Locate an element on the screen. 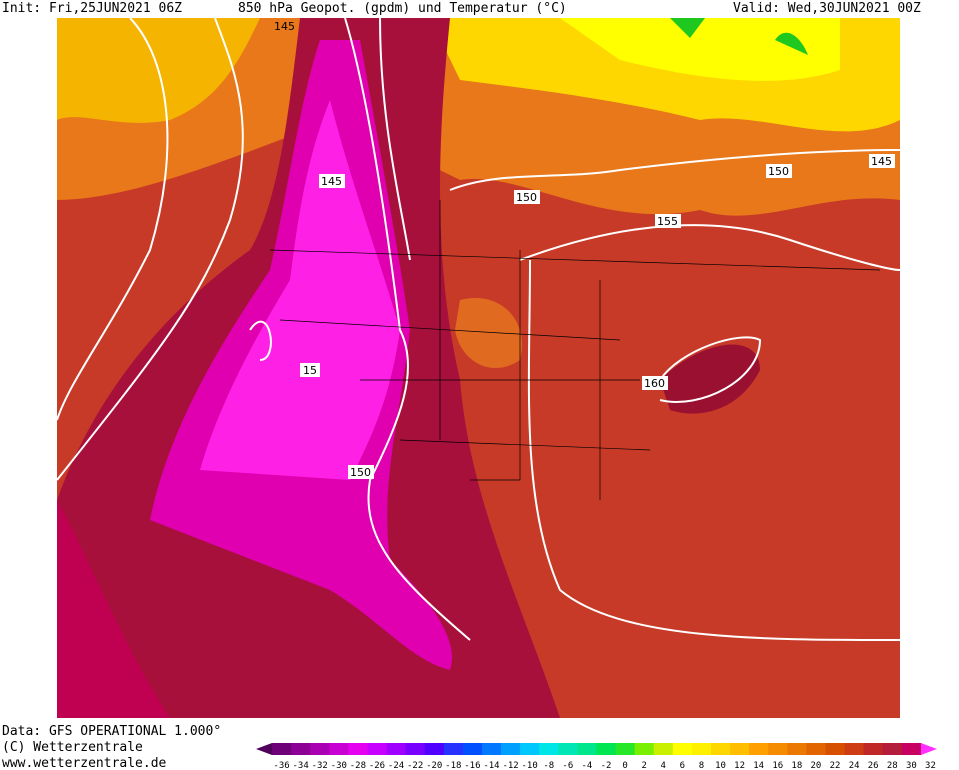  contour-label: 15 is located at coordinates (310, 370).